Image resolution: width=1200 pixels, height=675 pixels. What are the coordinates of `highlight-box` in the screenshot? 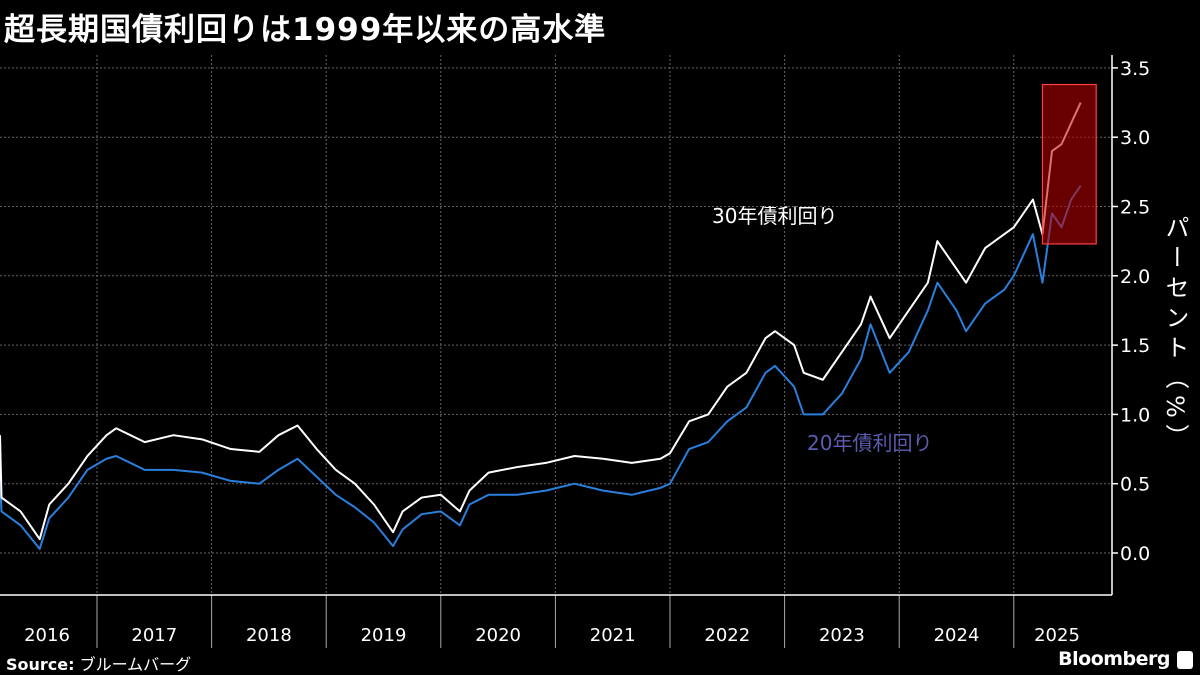 It's located at (1069, 164).